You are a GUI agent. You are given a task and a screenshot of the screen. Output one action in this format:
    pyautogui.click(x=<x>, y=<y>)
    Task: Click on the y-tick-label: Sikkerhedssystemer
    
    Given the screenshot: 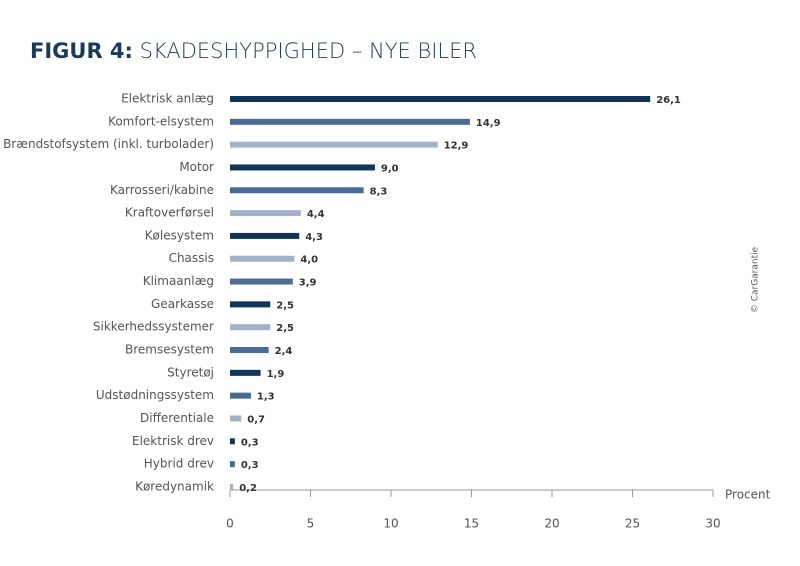 What is the action you would take?
    pyautogui.click(x=153, y=327)
    